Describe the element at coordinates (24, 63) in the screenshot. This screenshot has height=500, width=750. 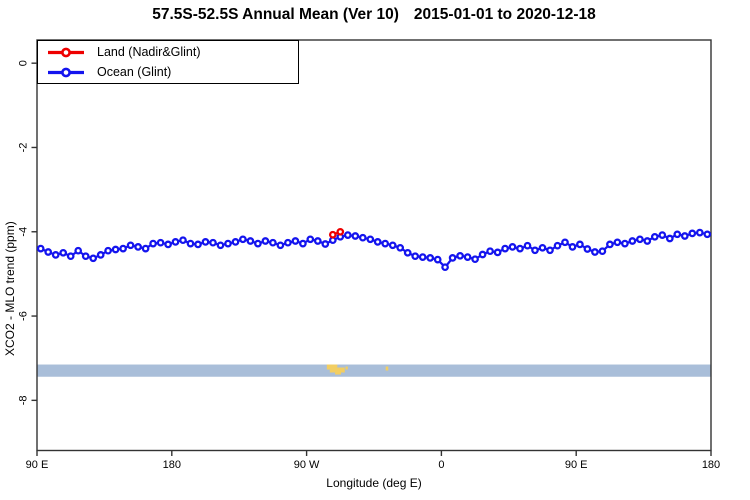
I see `y-tick-label: 0` at that location.